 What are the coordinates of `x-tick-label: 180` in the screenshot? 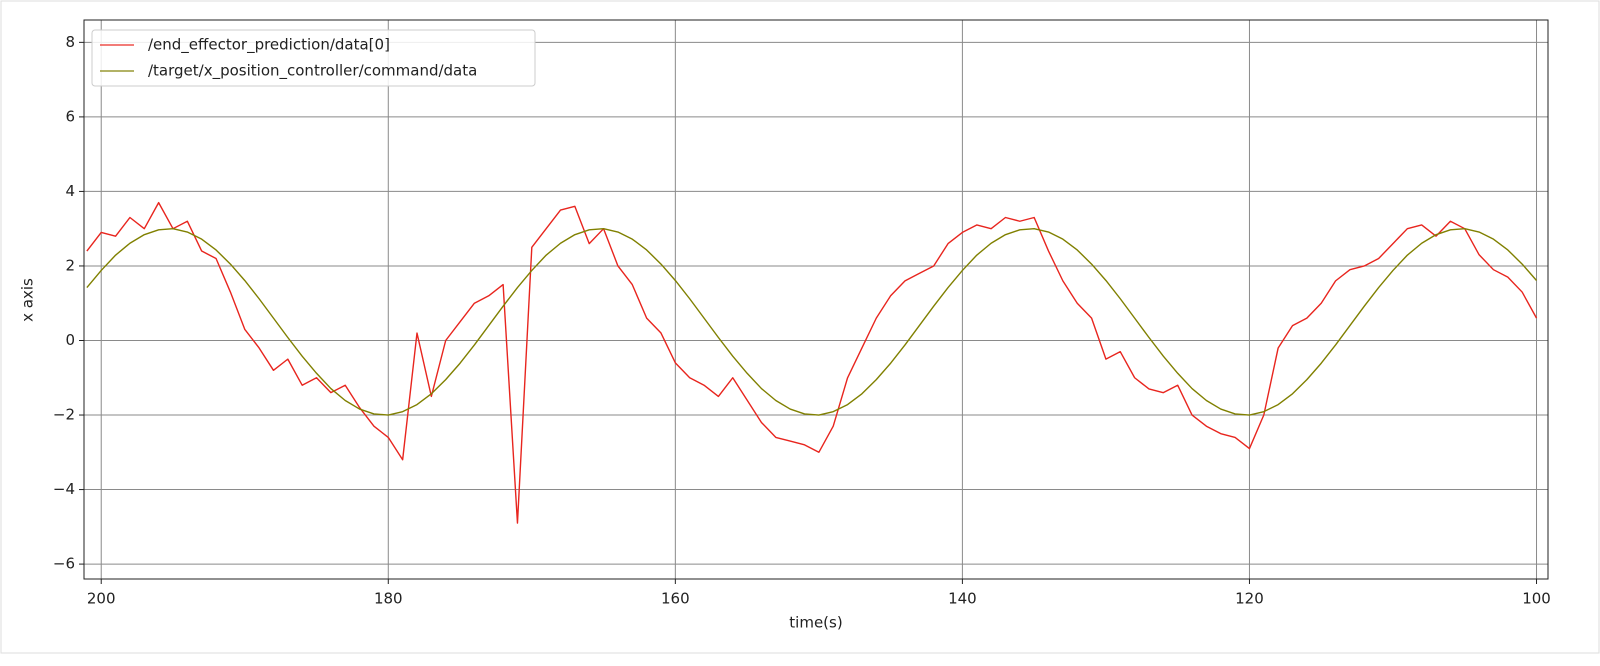 It's located at (388, 599).